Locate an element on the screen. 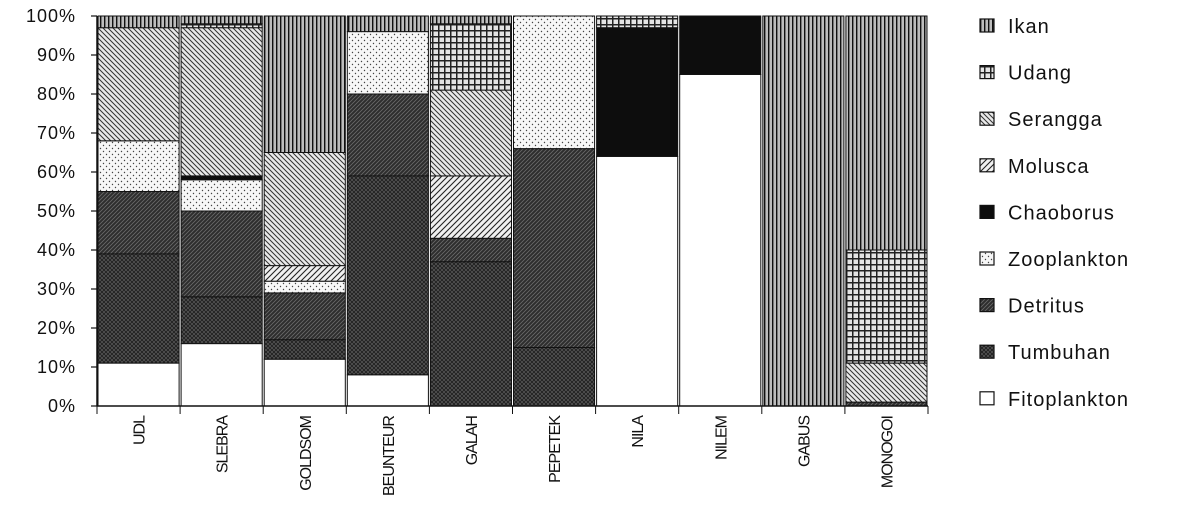  y-tick-label: 100% is located at coordinates (51, 16).